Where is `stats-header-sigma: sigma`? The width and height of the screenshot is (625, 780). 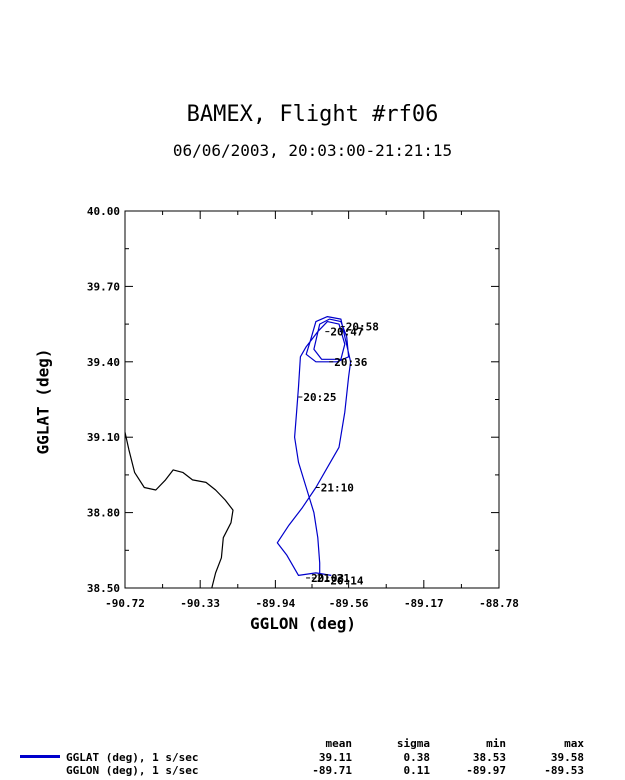 stats-header-sigma: sigma is located at coordinates (413, 743).